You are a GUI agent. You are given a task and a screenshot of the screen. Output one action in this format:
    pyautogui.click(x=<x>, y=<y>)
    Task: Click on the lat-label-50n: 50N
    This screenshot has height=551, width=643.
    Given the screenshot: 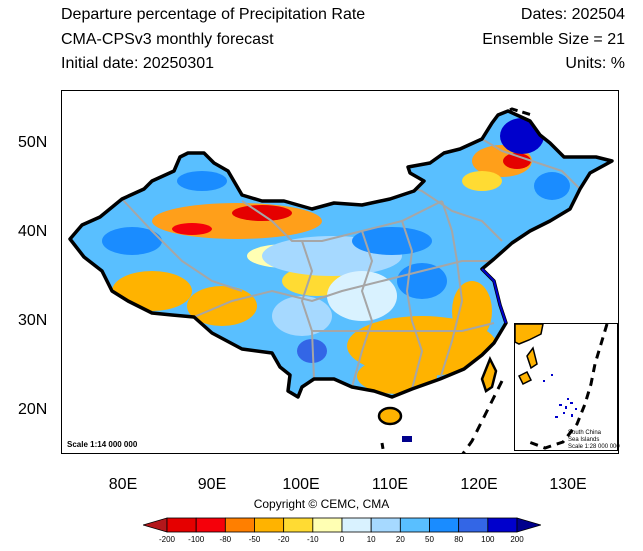 What is the action you would take?
    pyautogui.click(x=33, y=142)
    